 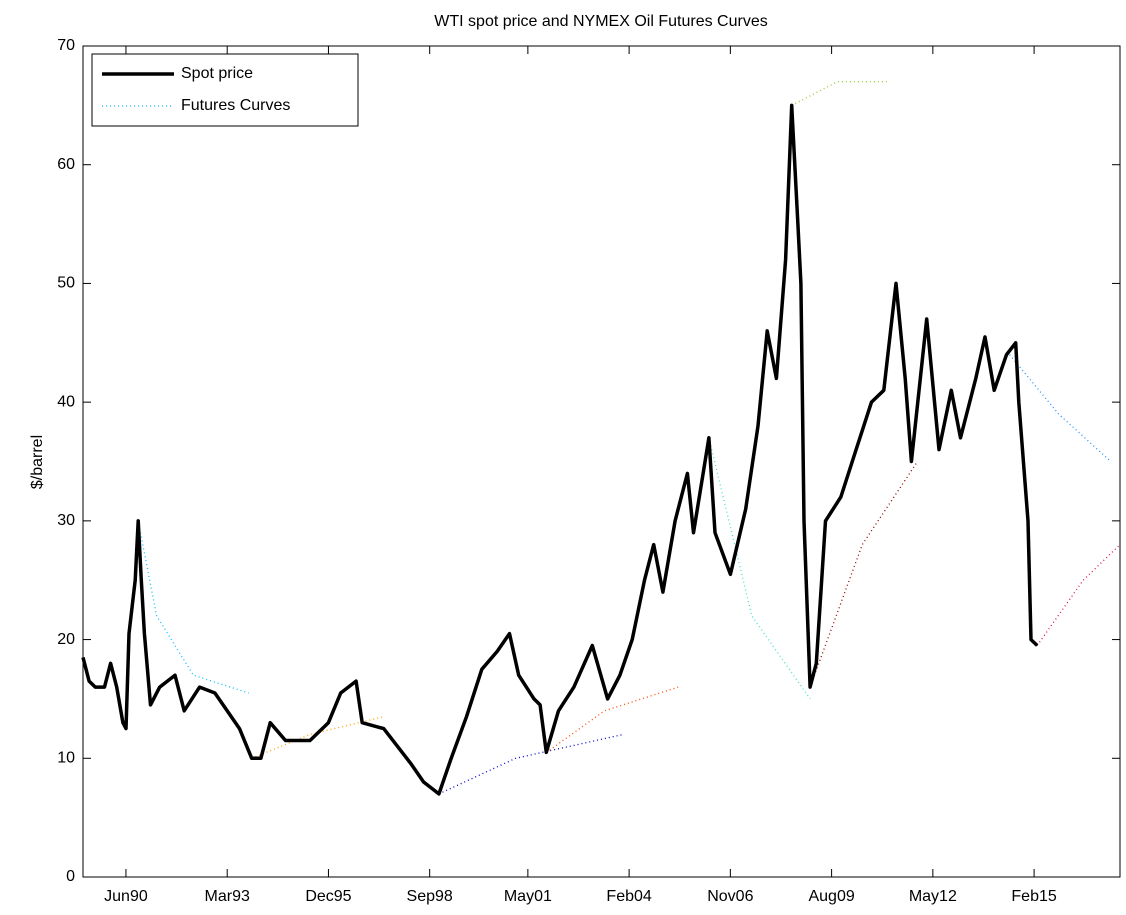 I want to click on x-tick-label: Aug09, so click(x=831, y=896).